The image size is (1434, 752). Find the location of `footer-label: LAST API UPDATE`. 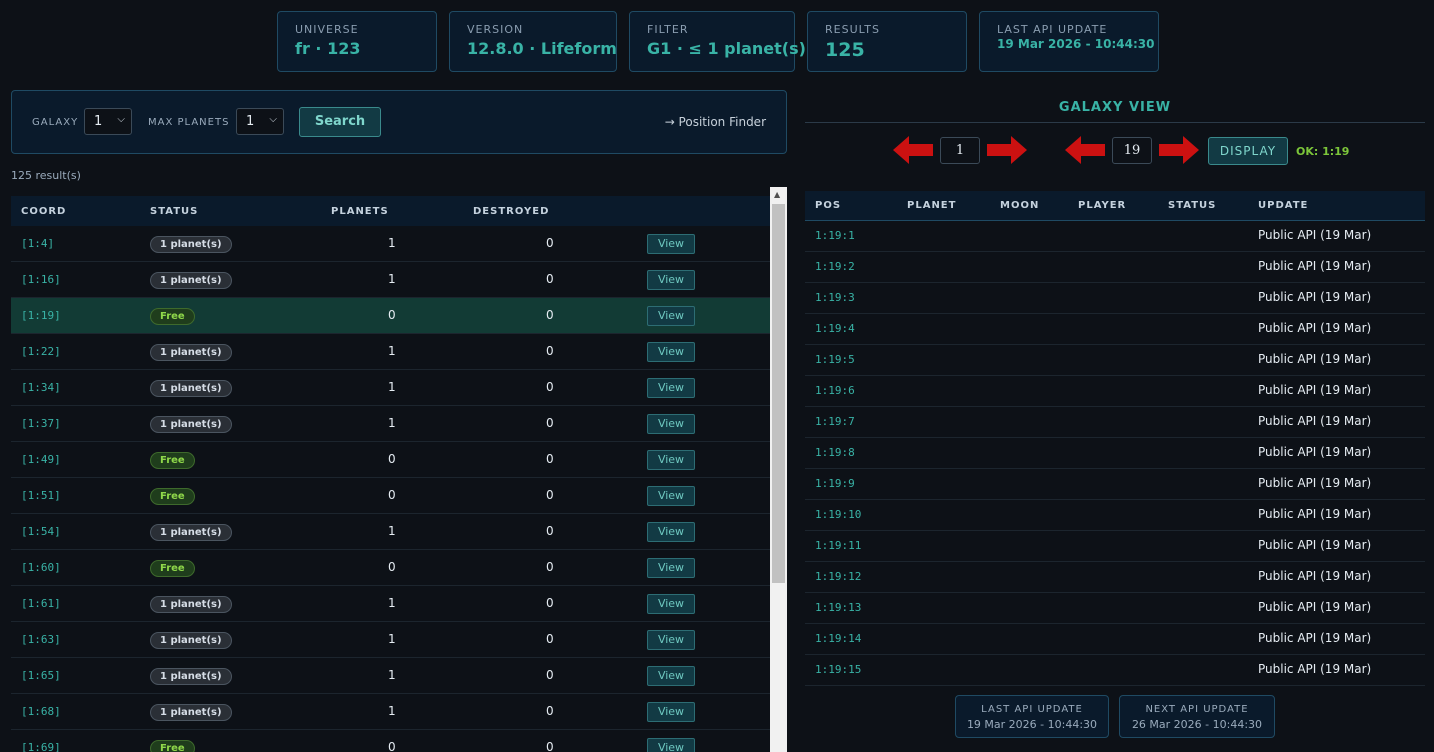

footer-label: LAST API UPDATE is located at coordinates (1032, 709).